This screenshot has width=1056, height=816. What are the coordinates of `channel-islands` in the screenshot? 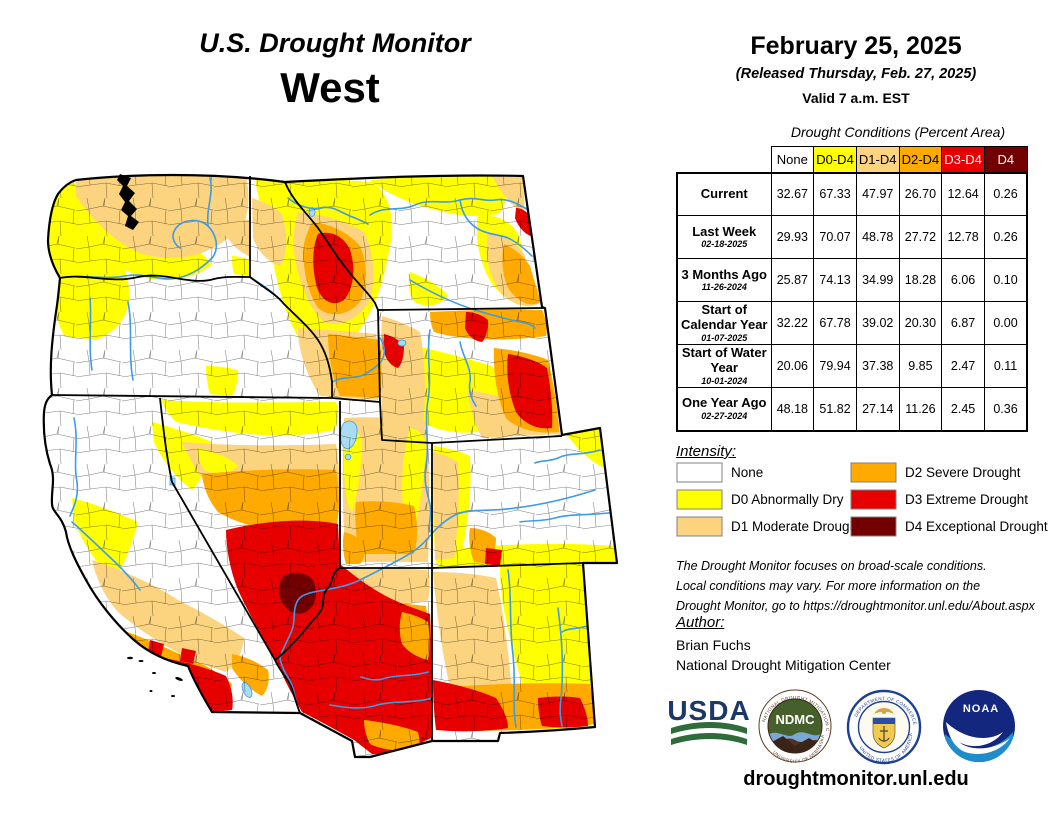 It's located at (155, 676).